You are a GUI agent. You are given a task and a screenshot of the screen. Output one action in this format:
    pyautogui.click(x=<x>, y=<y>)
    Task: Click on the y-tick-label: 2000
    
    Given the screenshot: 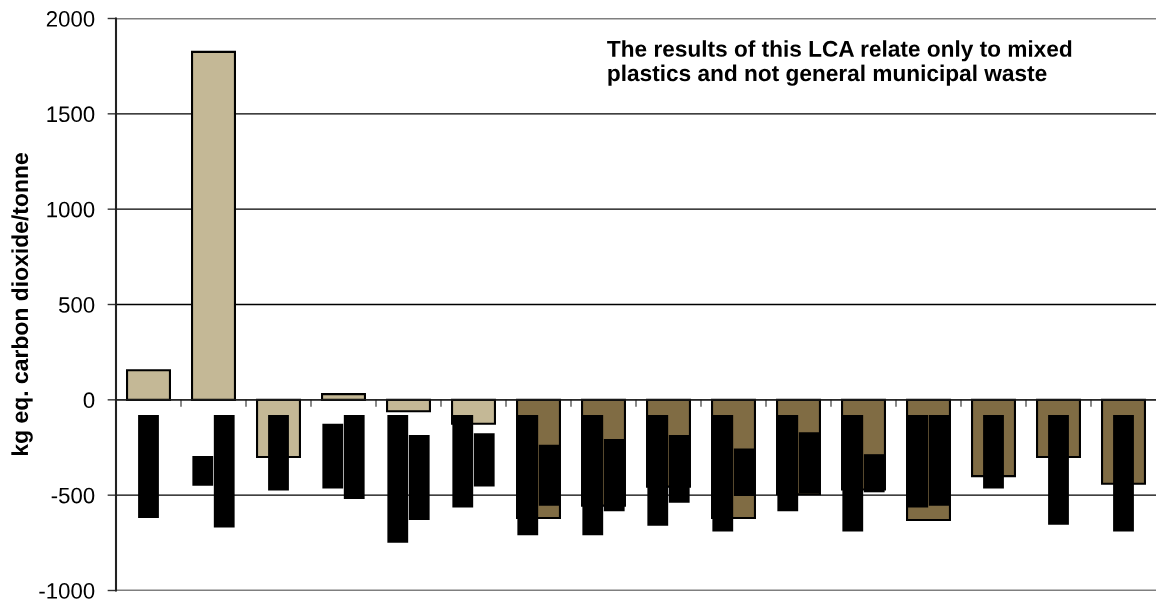 What is the action you would take?
    pyautogui.click(x=70, y=19)
    